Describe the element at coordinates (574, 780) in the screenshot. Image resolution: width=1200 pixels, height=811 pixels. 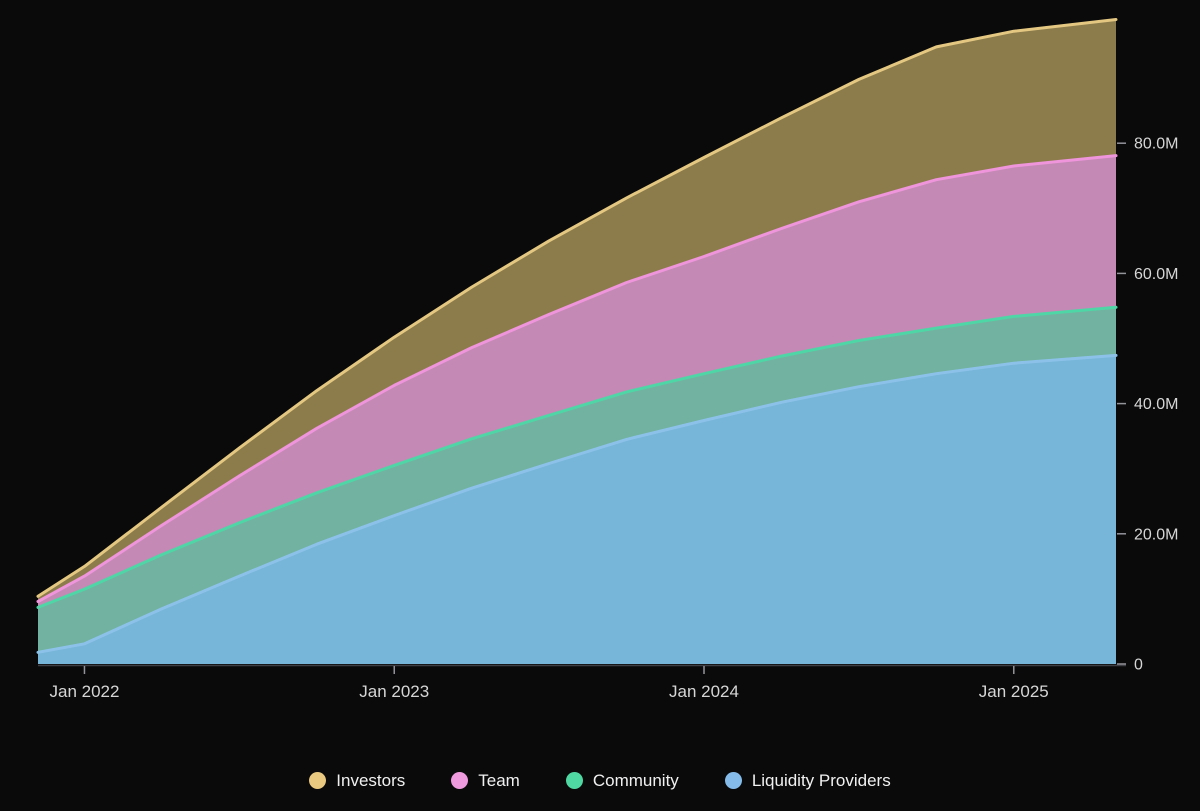
I see `community-color-dot-icon` at that location.